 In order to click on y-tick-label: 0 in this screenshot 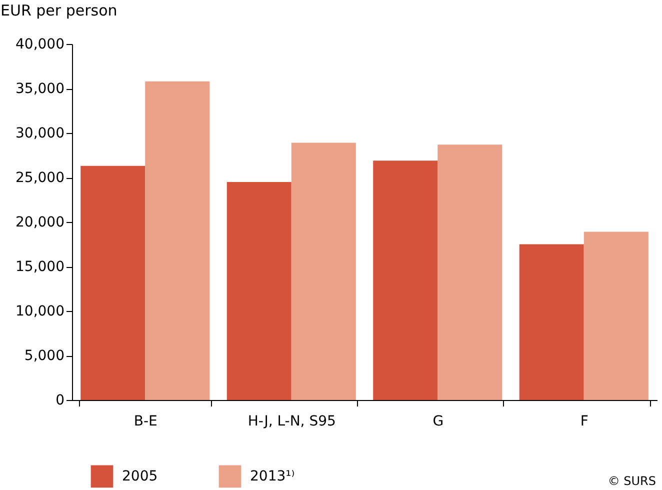, I will do `click(60, 400)`.